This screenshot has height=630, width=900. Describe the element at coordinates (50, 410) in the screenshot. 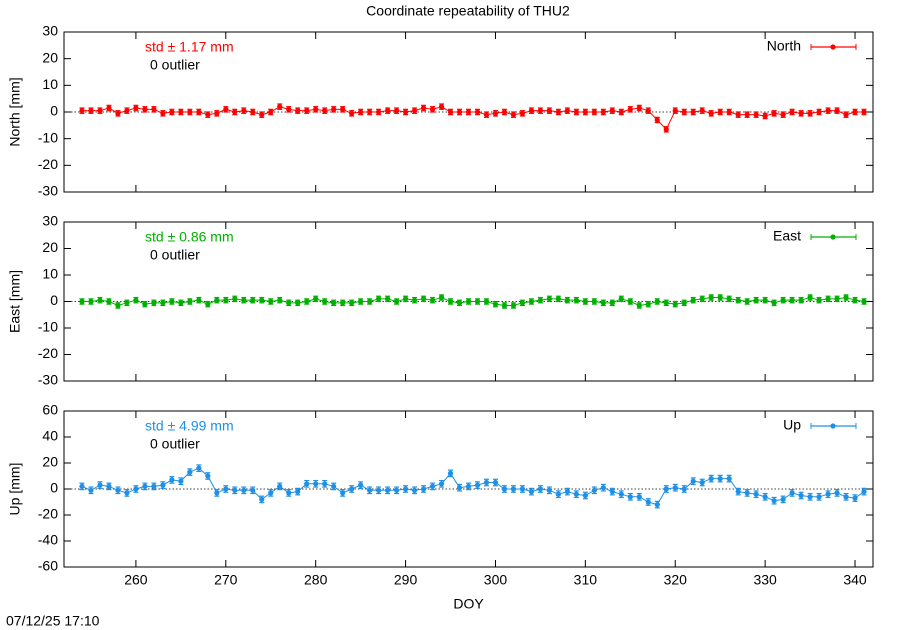

I see `y-tick-label: 60` at that location.